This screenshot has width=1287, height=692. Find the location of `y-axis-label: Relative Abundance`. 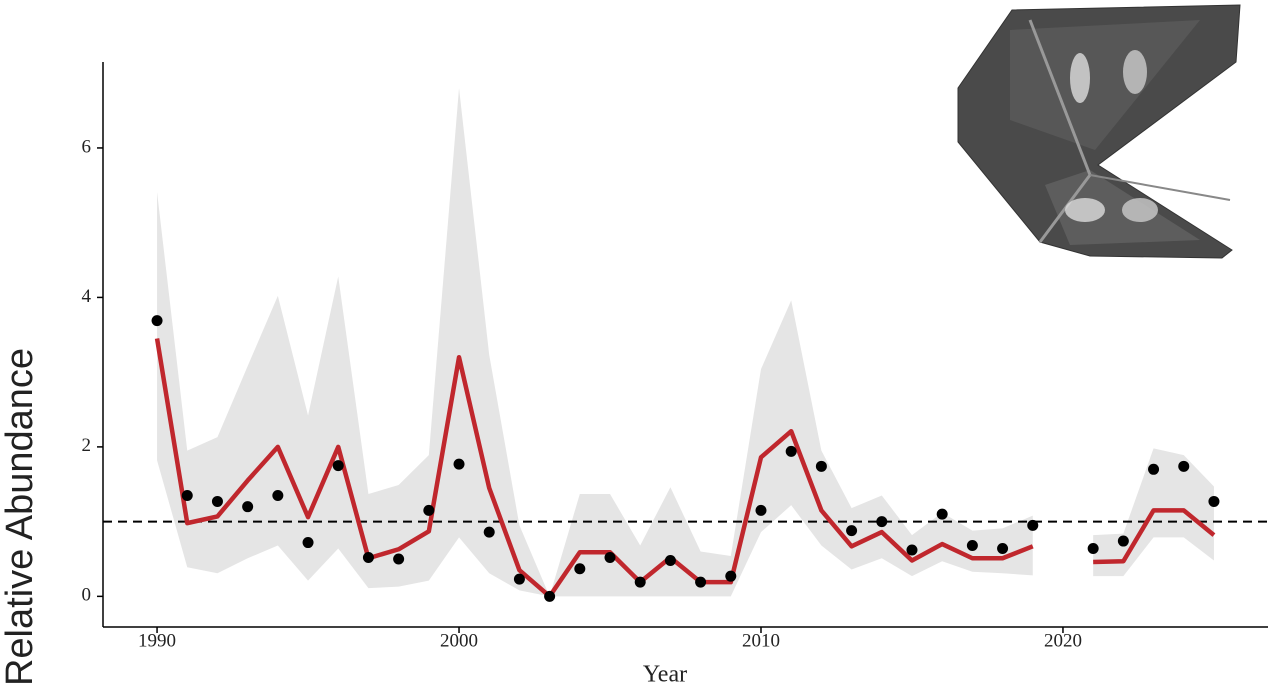

y-axis-label: Relative Abundance is located at coordinates (20, 517).